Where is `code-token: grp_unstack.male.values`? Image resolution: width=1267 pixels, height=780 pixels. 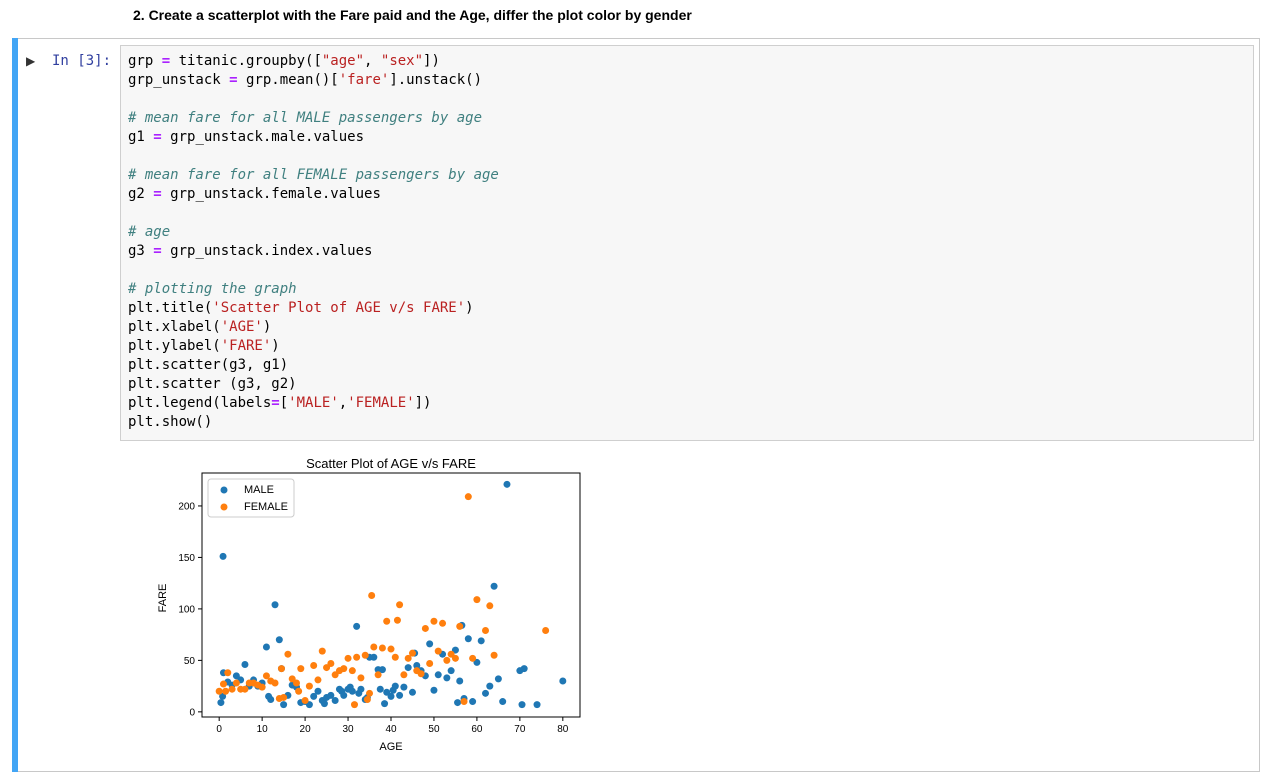 code-token: grp_unstack.male.values is located at coordinates (263, 137).